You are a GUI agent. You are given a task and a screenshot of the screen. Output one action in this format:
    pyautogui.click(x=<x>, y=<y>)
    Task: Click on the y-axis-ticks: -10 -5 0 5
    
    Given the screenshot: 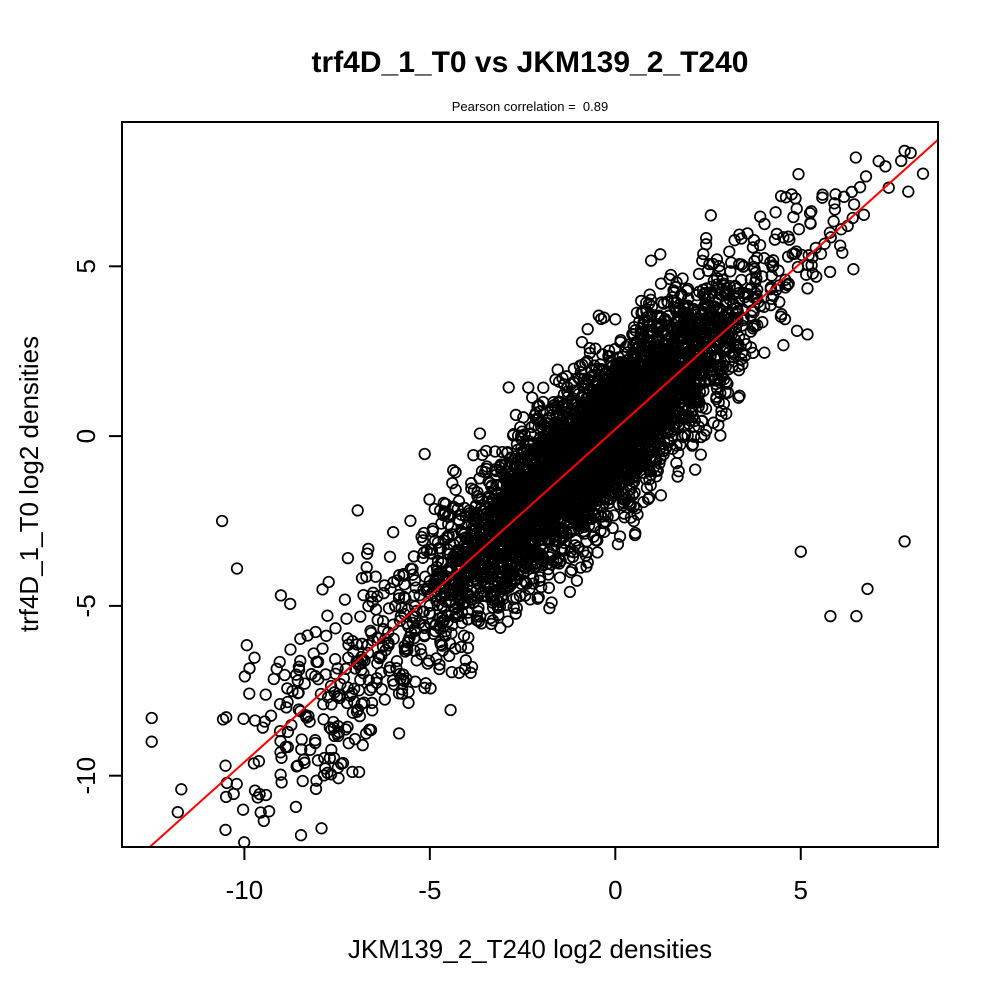 What is the action you would take?
    pyautogui.click(x=96, y=526)
    